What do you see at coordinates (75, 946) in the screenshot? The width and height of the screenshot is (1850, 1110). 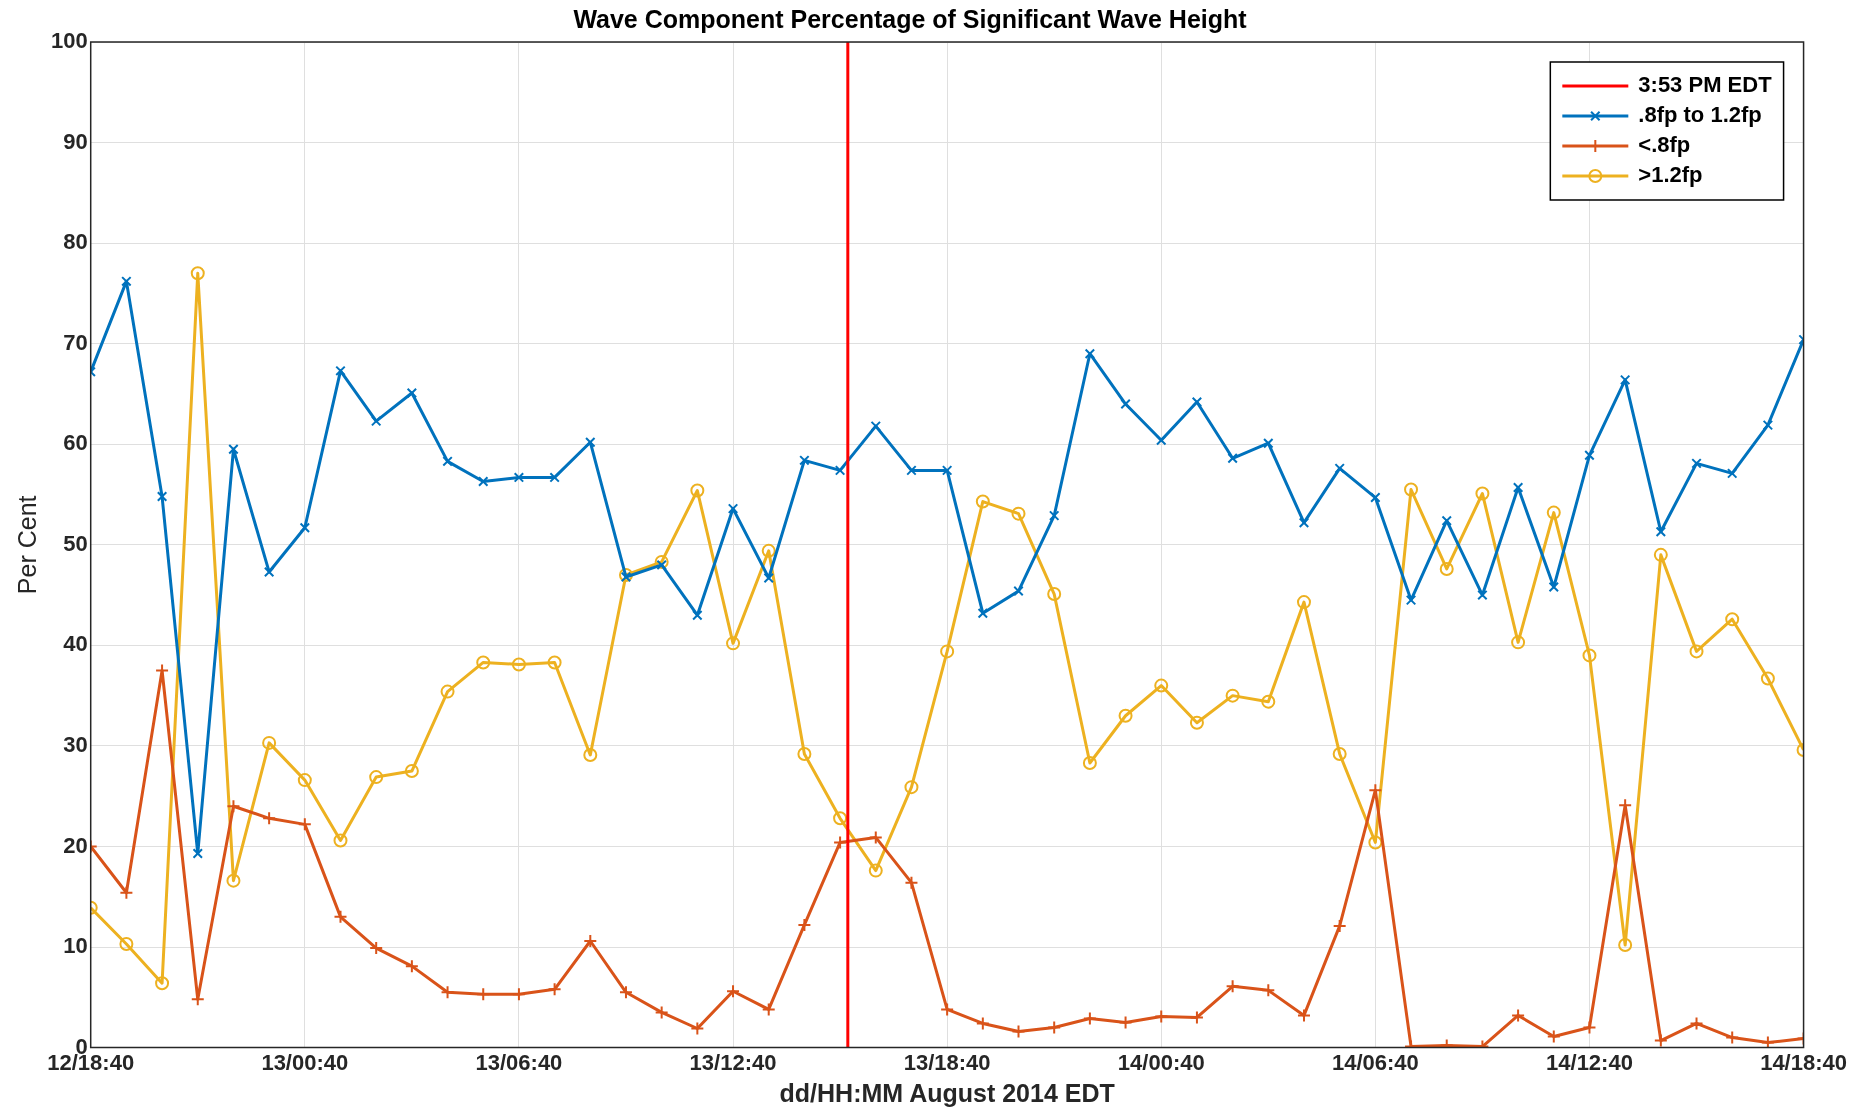 I see `y-tick-label: 10` at bounding box center [75, 946].